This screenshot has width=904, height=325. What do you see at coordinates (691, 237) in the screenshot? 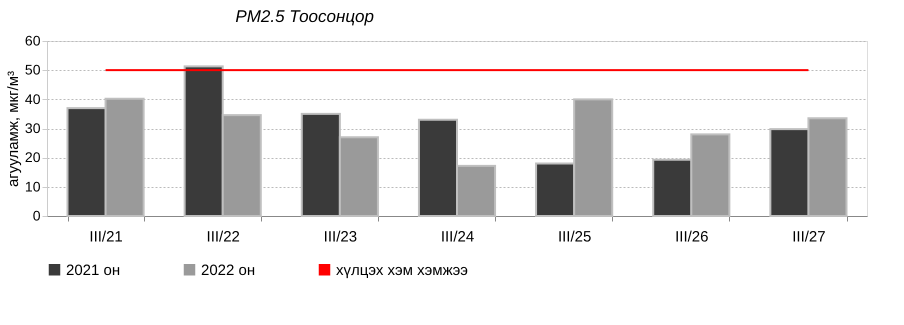
I see `x-tick-label: III/26` at bounding box center [691, 237].